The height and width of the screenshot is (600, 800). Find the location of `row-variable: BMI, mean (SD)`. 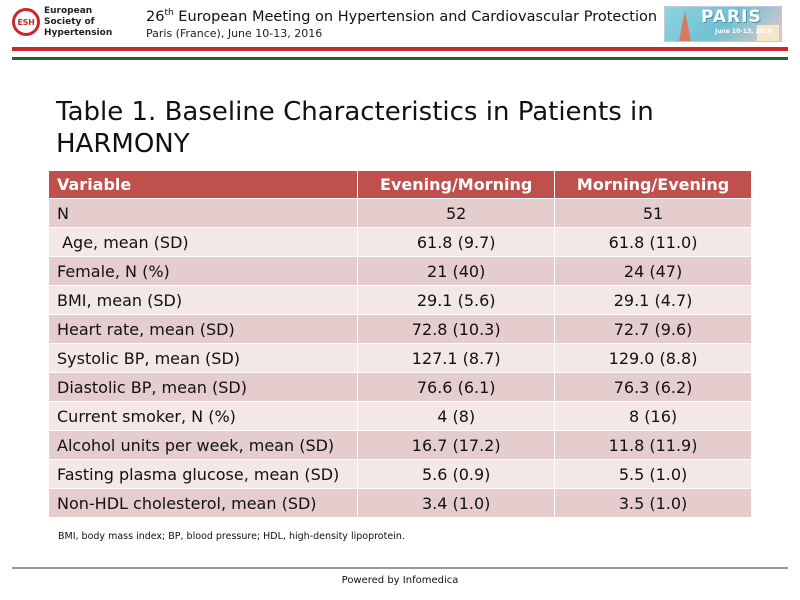

row-variable: BMI, mean (SD) is located at coordinates (203, 300).